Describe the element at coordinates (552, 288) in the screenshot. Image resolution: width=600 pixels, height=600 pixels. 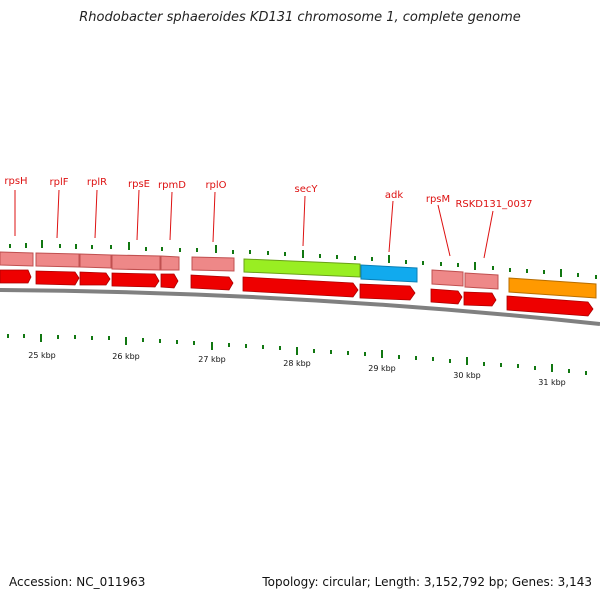
I see `gene-block-orange` at that location.